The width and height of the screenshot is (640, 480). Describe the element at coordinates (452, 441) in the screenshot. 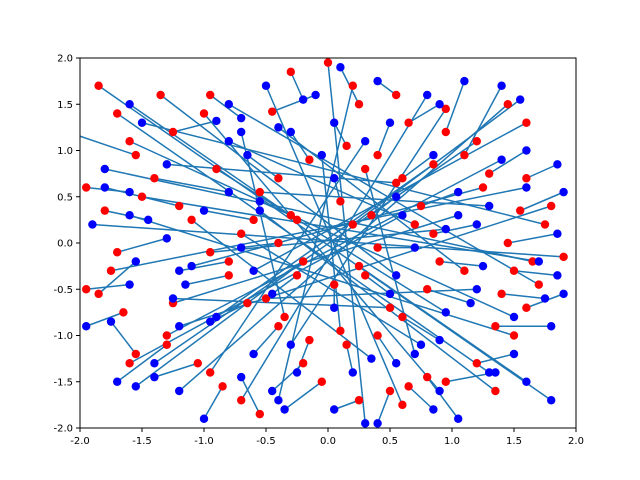

I see `x-tick-label: 1.0` at that location.